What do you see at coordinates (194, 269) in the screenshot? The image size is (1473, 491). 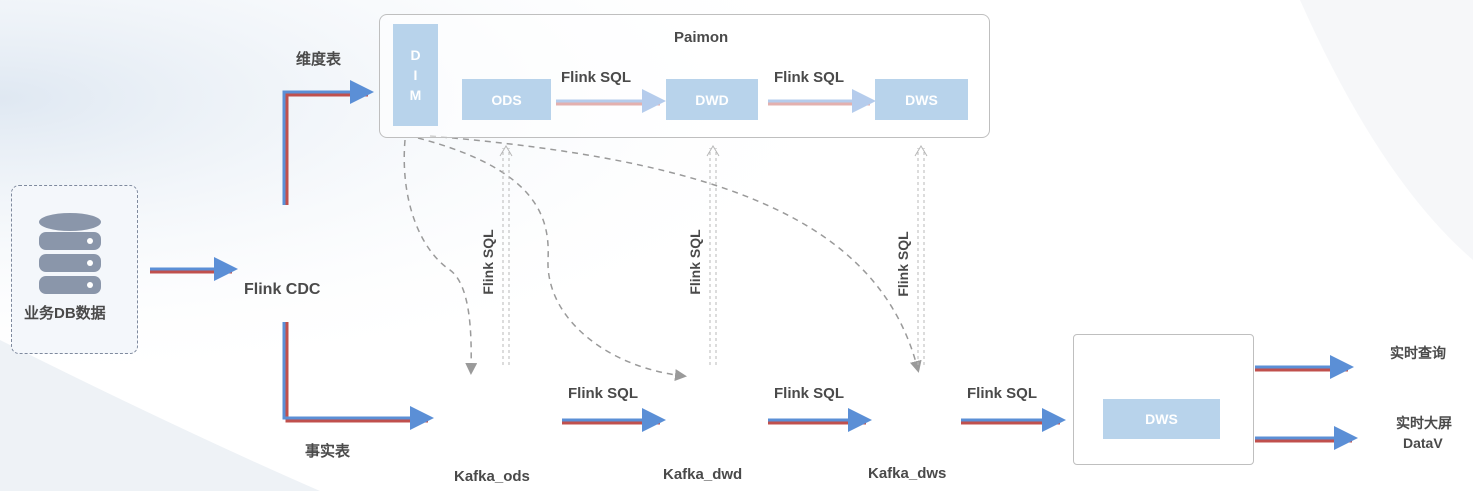 I see `arrow-db-to-cdc` at bounding box center [194, 269].